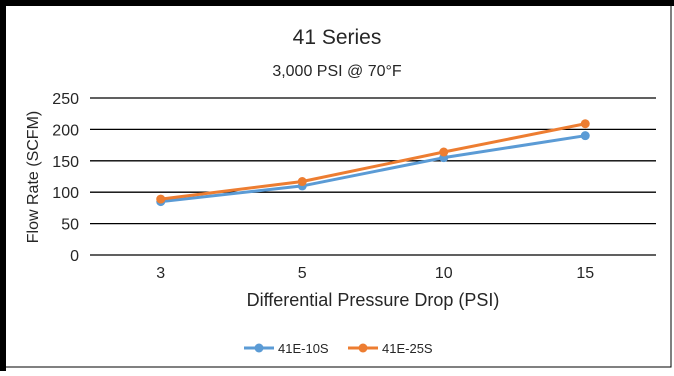  Describe the element at coordinates (160, 273) in the screenshot. I see `x-tick-label: 3` at that location.